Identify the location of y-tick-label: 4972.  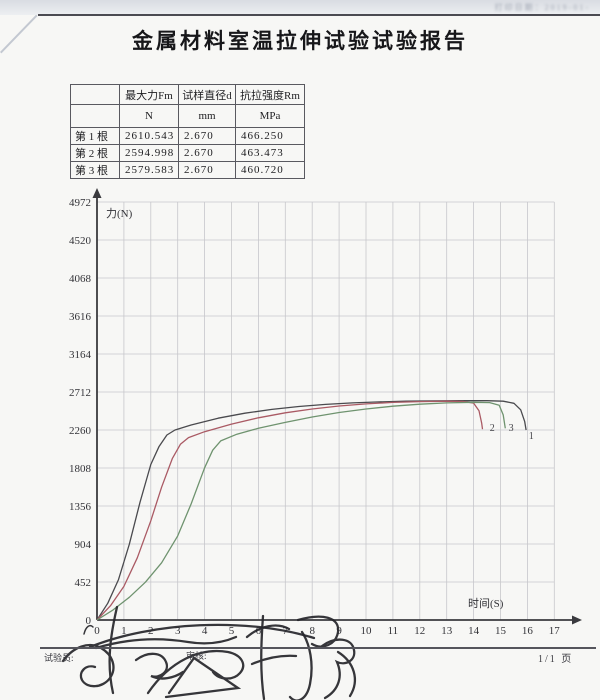
(80, 203).